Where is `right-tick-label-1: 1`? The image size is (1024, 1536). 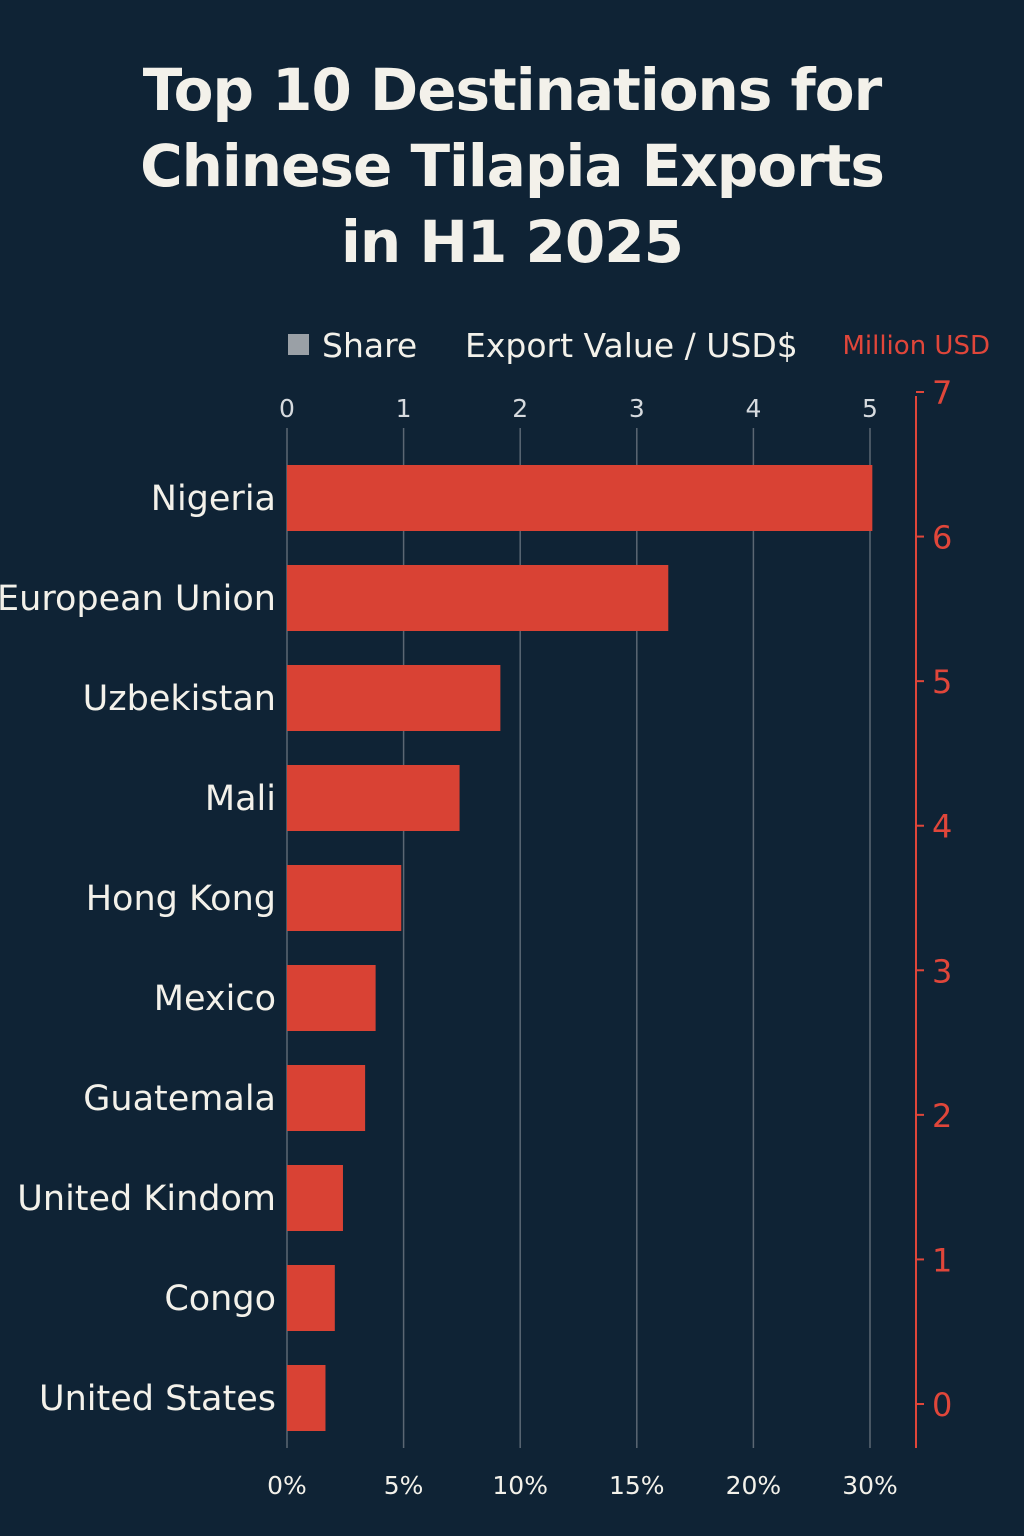
right-tick-label-1: 1 is located at coordinates (942, 1260).